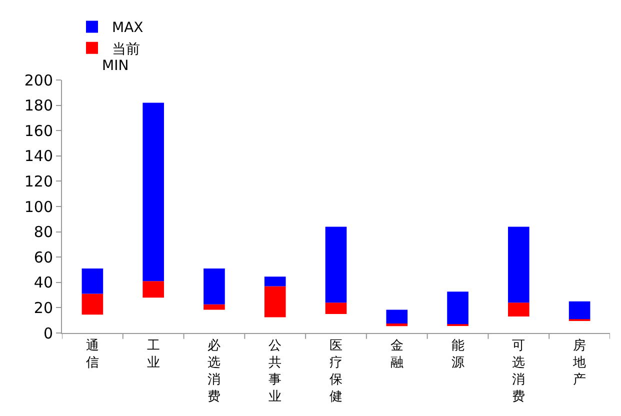 The height and width of the screenshot is (416, 621). Describe the element at coordinates (275, 371) in the screenshot. I see `x-tick-label: 公共事业` at that location.